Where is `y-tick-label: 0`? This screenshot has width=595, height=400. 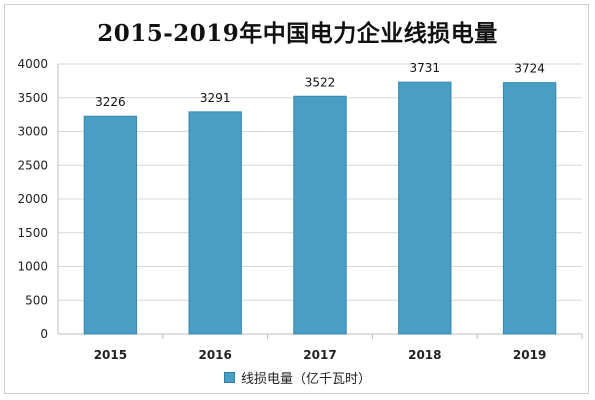 y-tick-label: 0 is located at coordinates (44, 334).